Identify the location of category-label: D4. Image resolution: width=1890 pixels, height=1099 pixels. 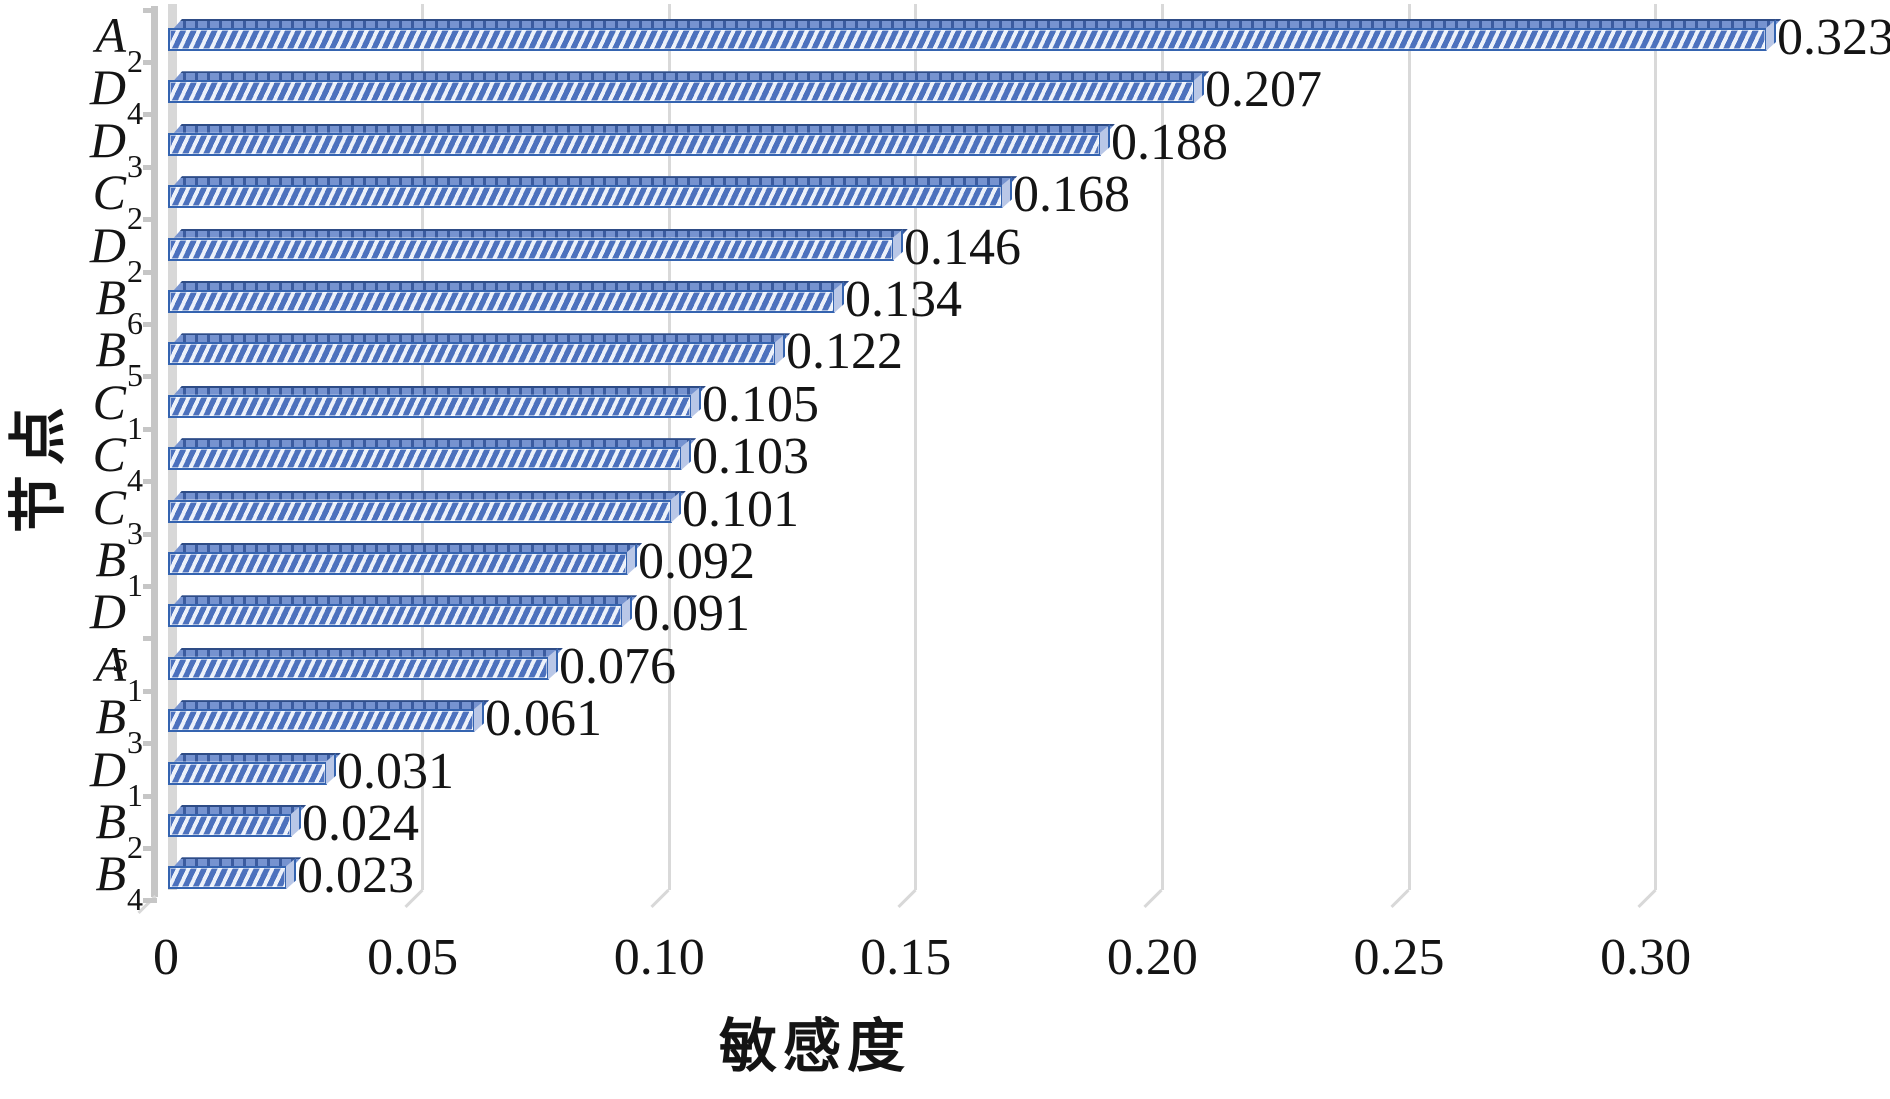
(71, 95).